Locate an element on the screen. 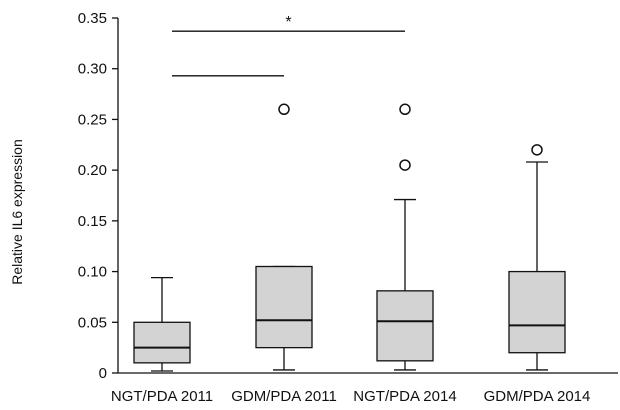 Image resolution: width=620 pixels, height=410 pixels. significance-label: * is located at coordinates (288, 22).